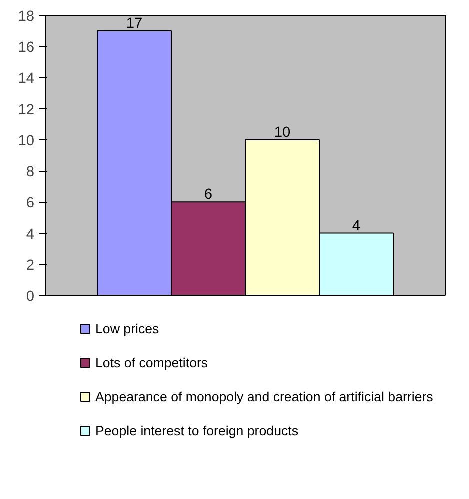 The height and width of the screenshot is (499, 469). Describe the element at coordinates (134, 24) in the screenshot. I see `data-label: 17` at that location.